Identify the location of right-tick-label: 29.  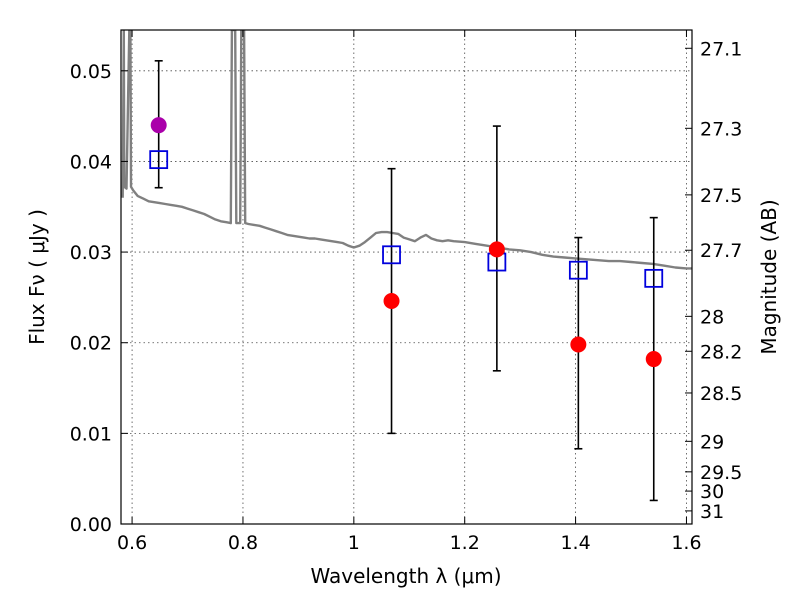
(712, 442).